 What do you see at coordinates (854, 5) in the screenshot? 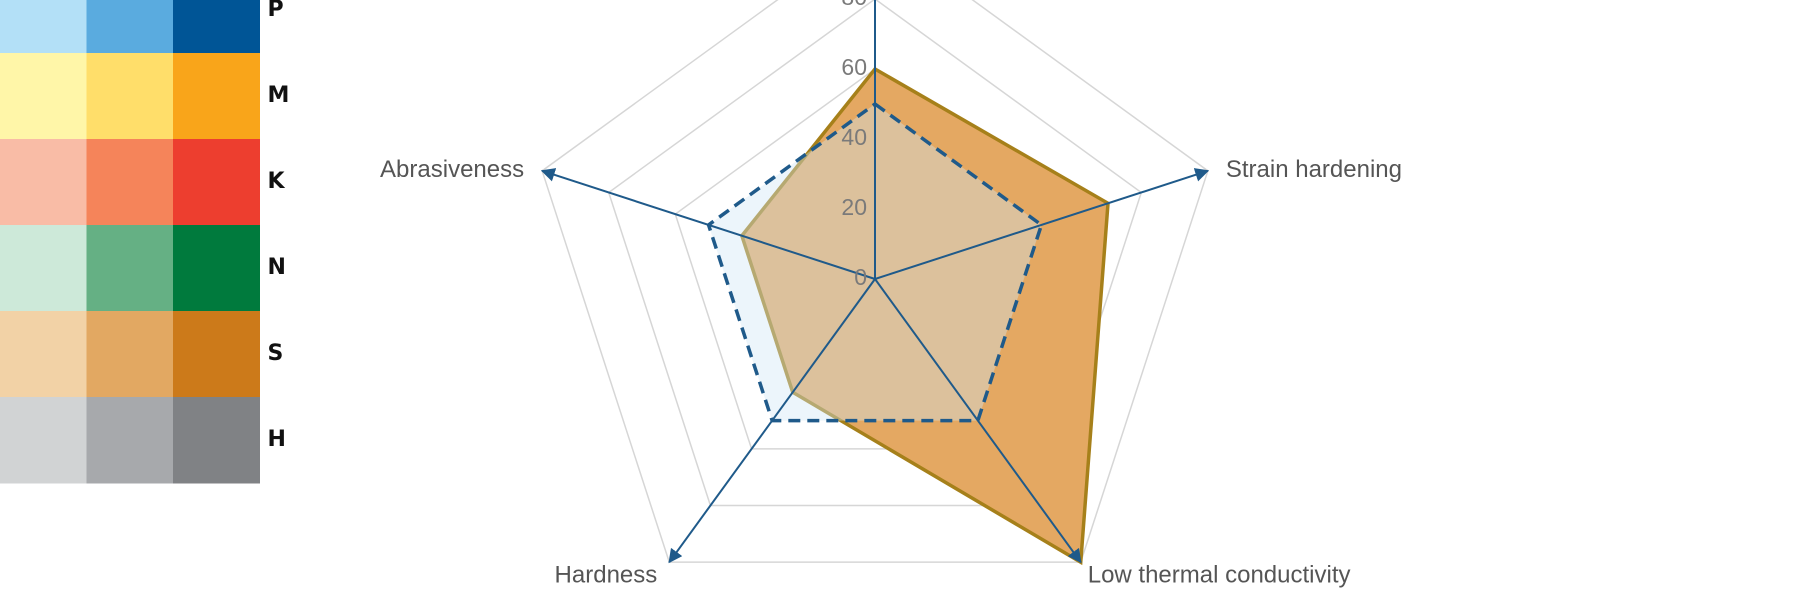
I see `r-tick-label: 80` at bounding box center [854, 5].